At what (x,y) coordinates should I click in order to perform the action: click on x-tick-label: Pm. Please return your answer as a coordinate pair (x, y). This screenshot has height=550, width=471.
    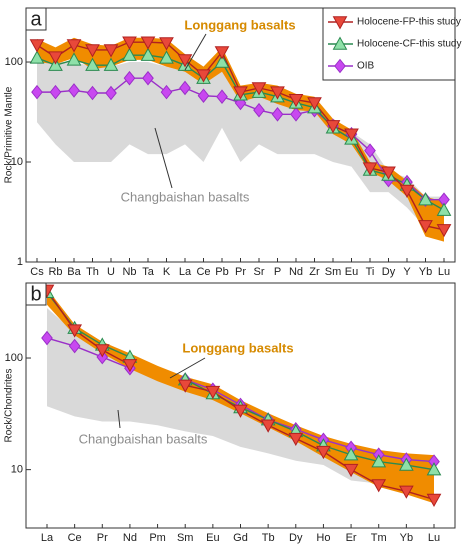
    Looking at the image, I should click on (157, 538).